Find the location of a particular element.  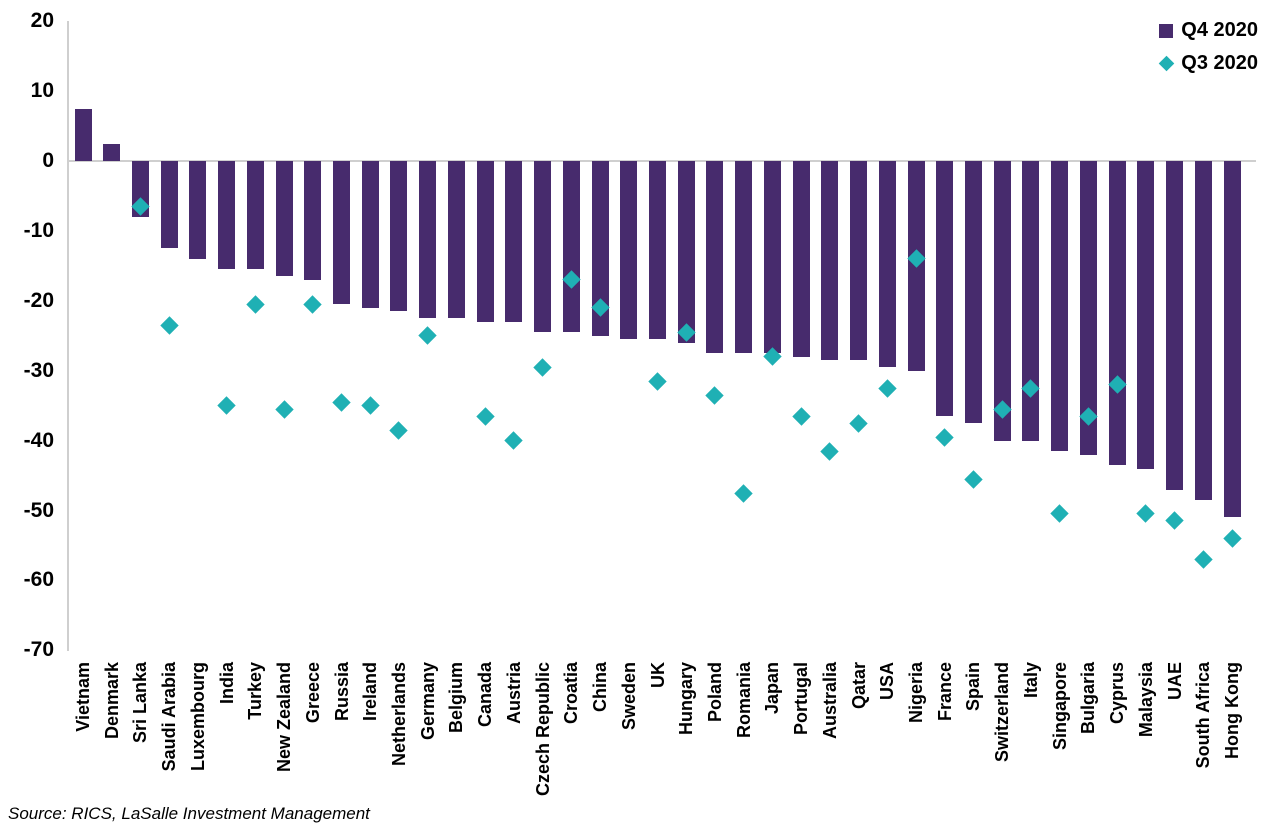

bar-romania is located at coordinates (744, 257).